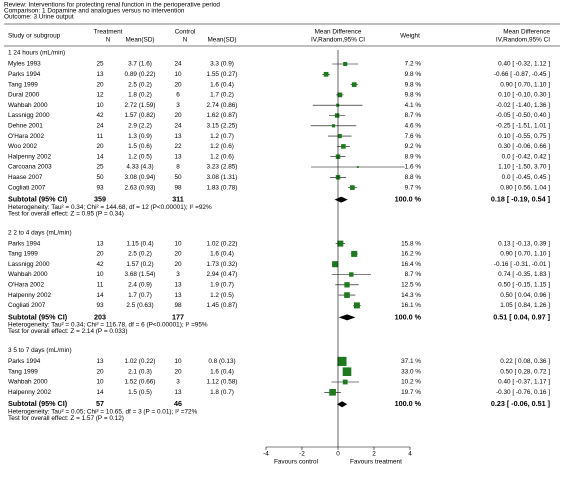 The width and height of the screenshot is (566, 501). Describe the element at coordinates (140, 105) in the screenshot. I see `treatment-mean: 2.72 (1.59)` at that location.